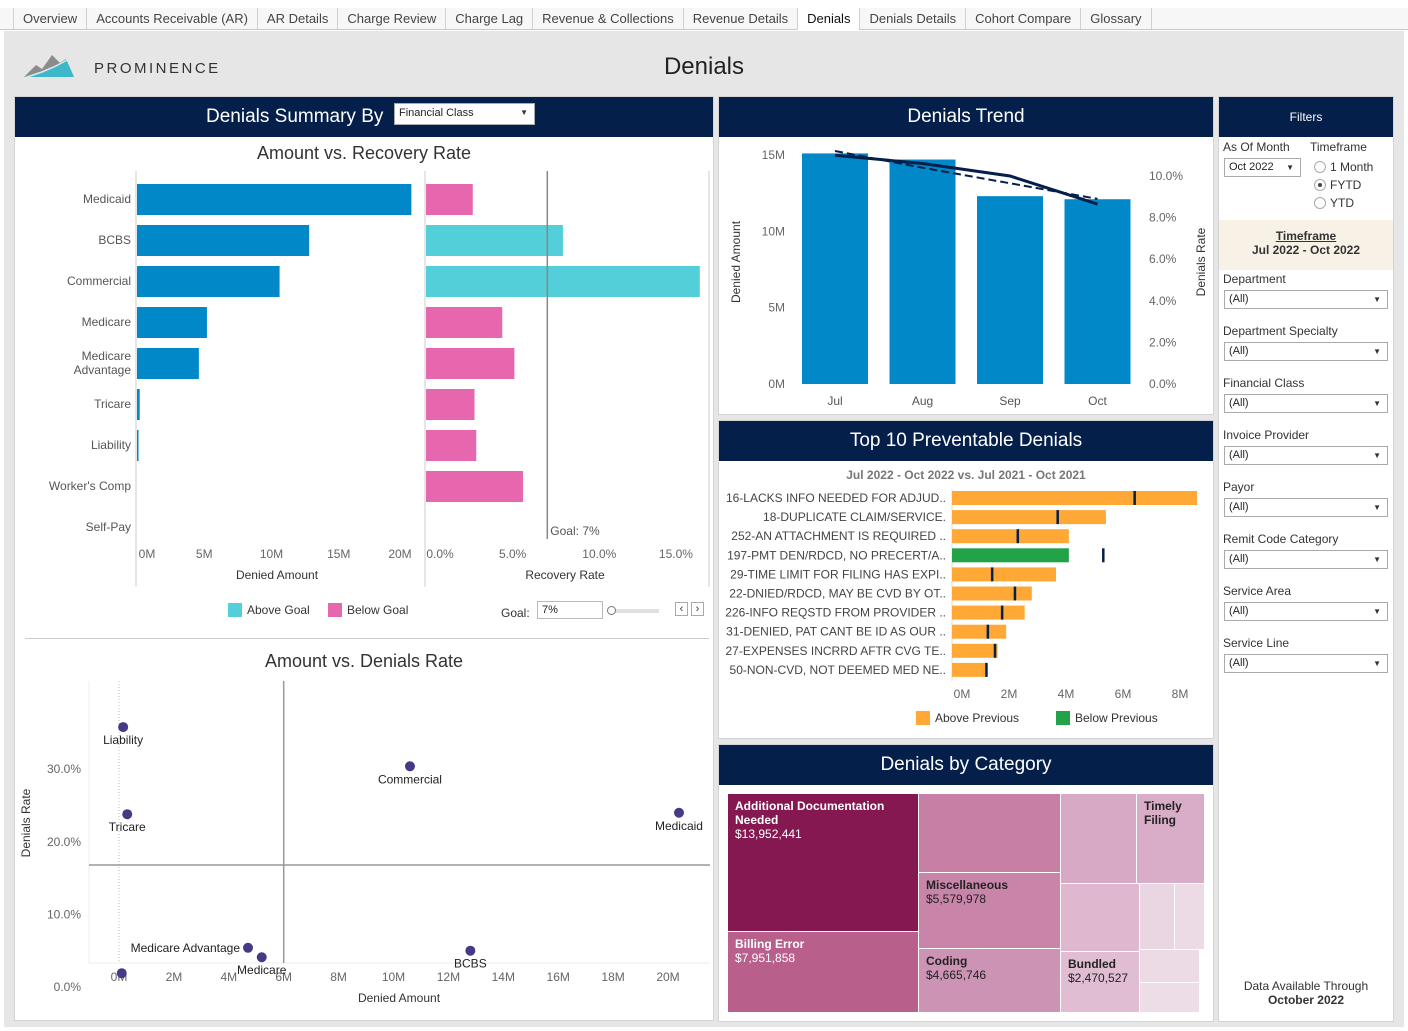 Image resolution: width=1408 pixels, height=1031 pixels. Describe the element at coordinates (989, 980) in the screenshot. I see `treemap-cell: Coding $4,665,746` at that location.